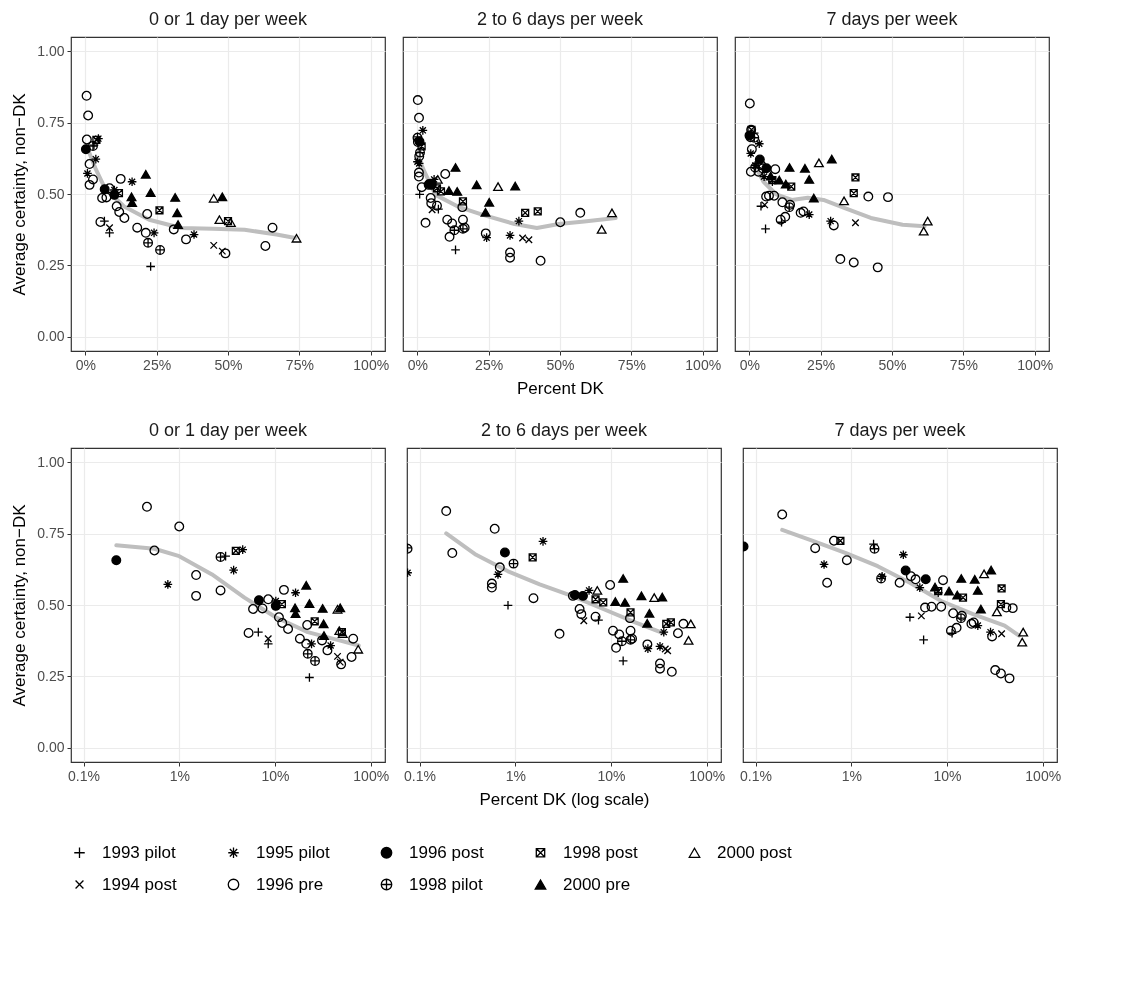  I want to click on legend-label: 2000 pre, so click(597, 884).